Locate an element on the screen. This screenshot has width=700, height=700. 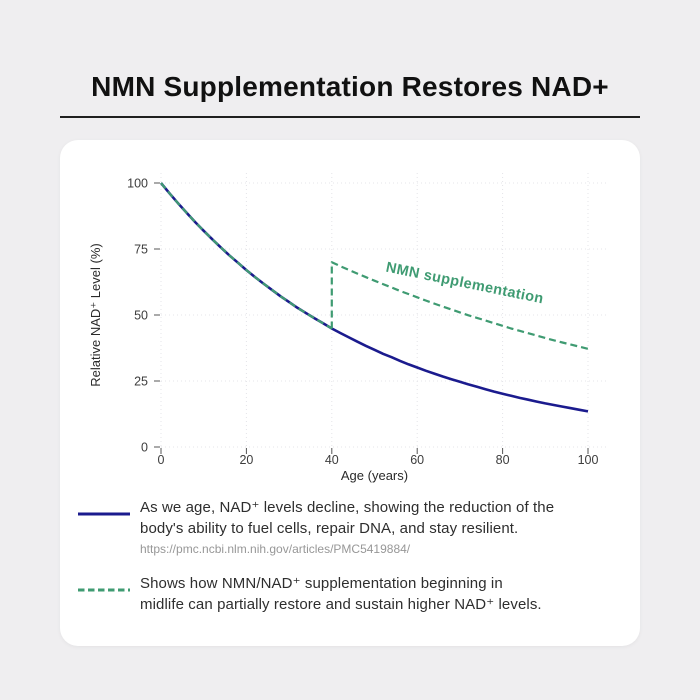
solid-line-sample is located at coordinates (104, 514).